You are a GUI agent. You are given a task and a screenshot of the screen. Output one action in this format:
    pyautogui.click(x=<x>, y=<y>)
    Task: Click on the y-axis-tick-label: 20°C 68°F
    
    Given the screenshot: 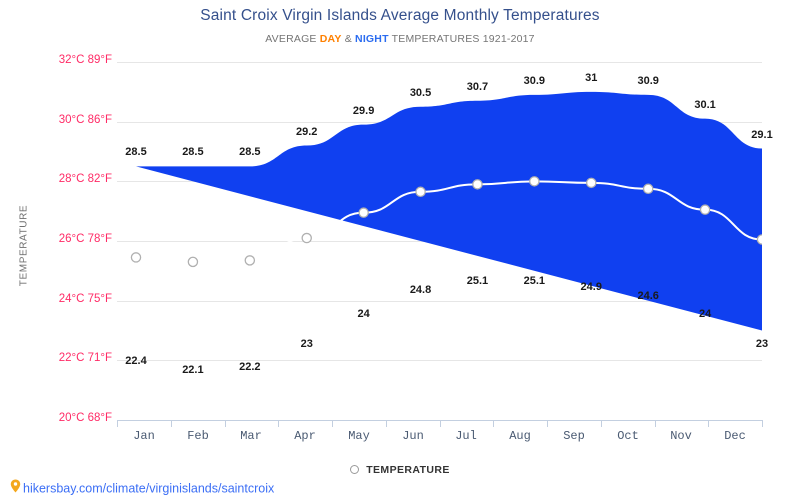 What is the action you would take?
    pyautogui.click(x=85, y=418)
    